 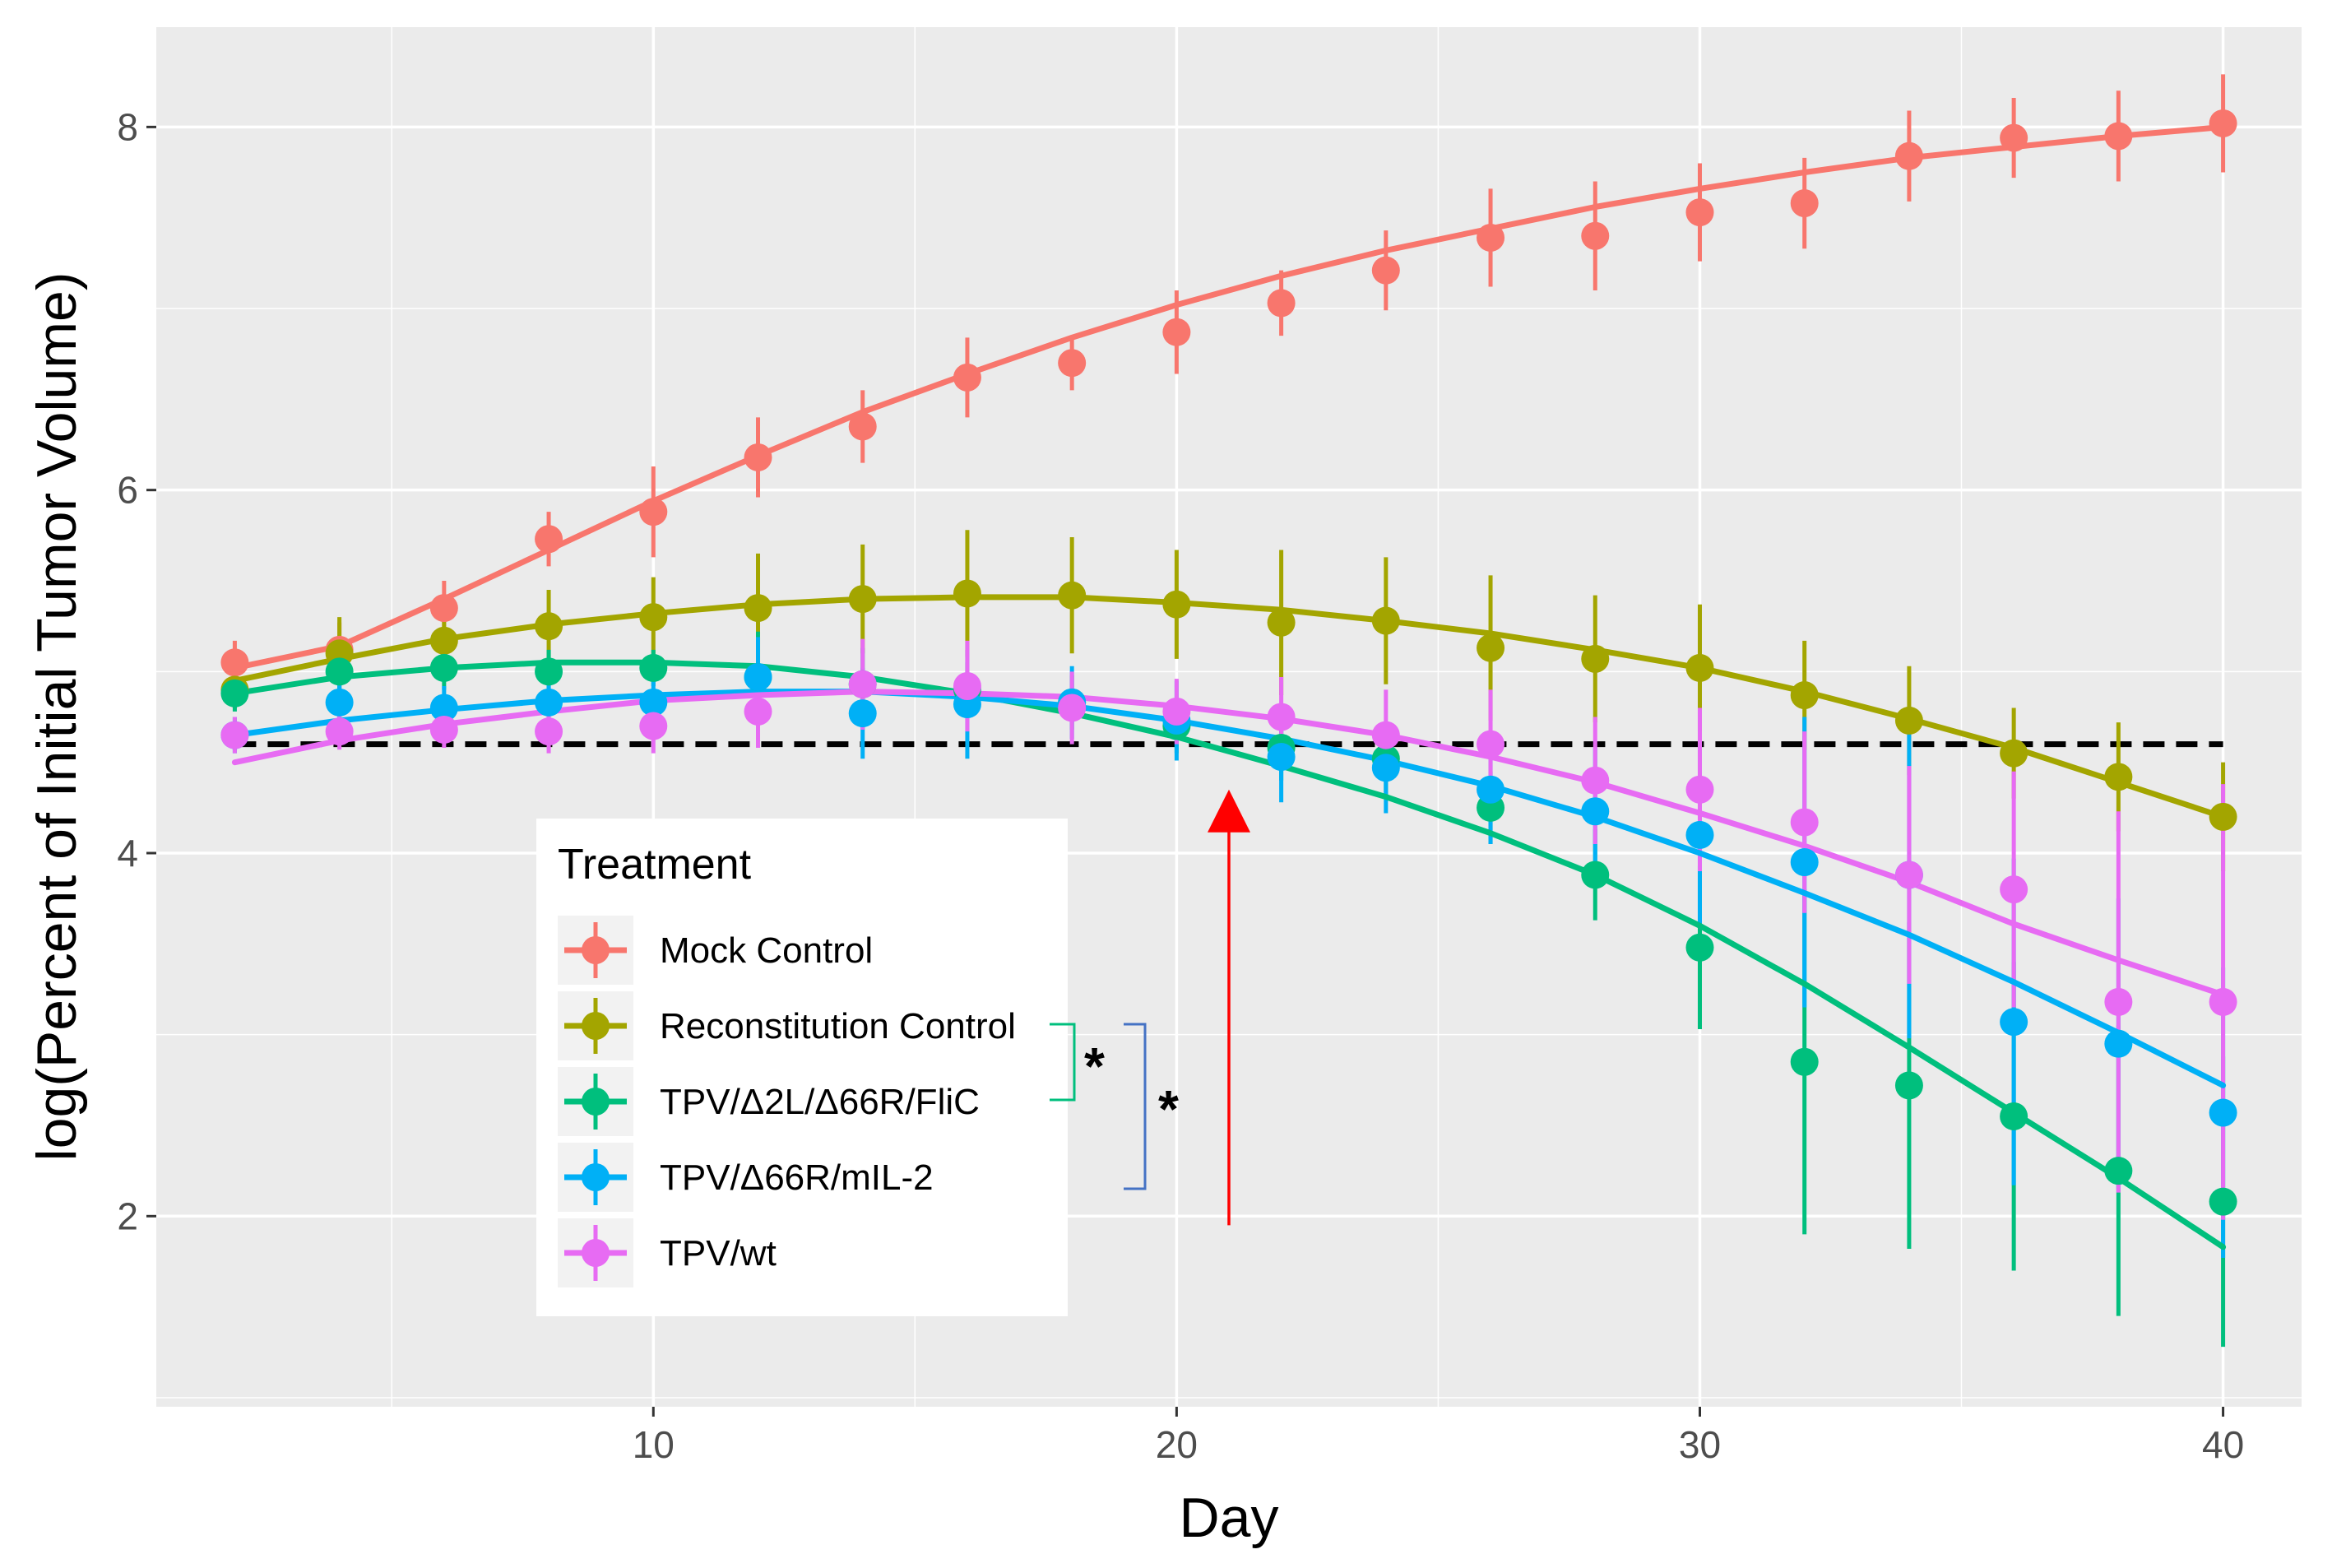 I want to click on legend-label: Reconstitution Control, so click(x=838, y=1026).